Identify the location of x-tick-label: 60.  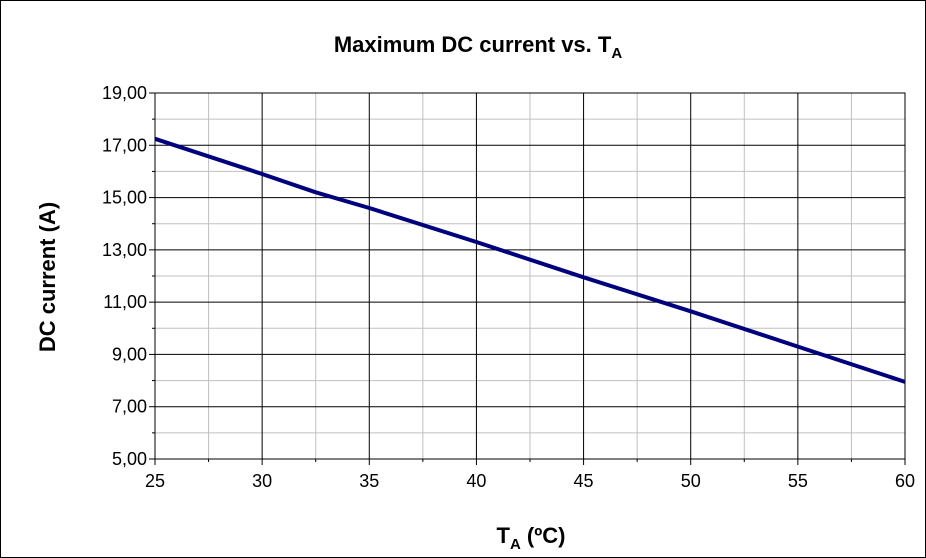
(905, 481).